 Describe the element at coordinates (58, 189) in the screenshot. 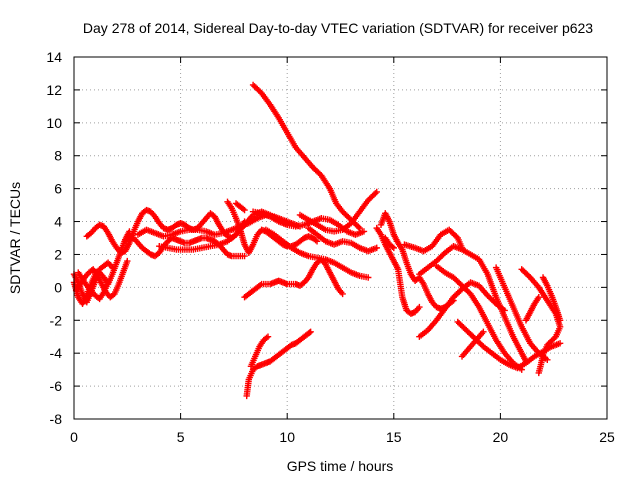

I see `y-tick-label: 6` at that location.